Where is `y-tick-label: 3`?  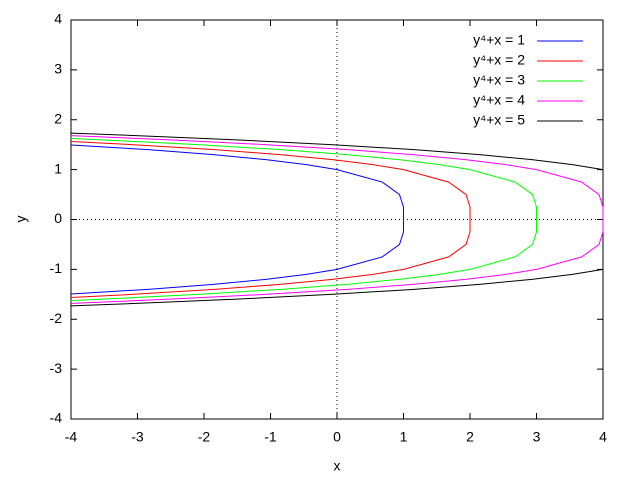
y-tick-label: 3 is located at coordinates (58, 69).